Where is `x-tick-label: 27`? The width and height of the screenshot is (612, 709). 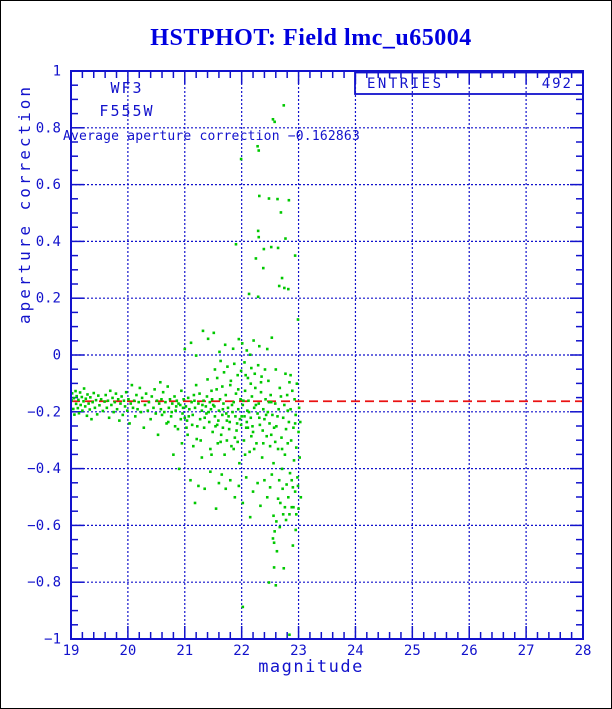 x-tick-label: 27 is located at coordinates (526, 651).